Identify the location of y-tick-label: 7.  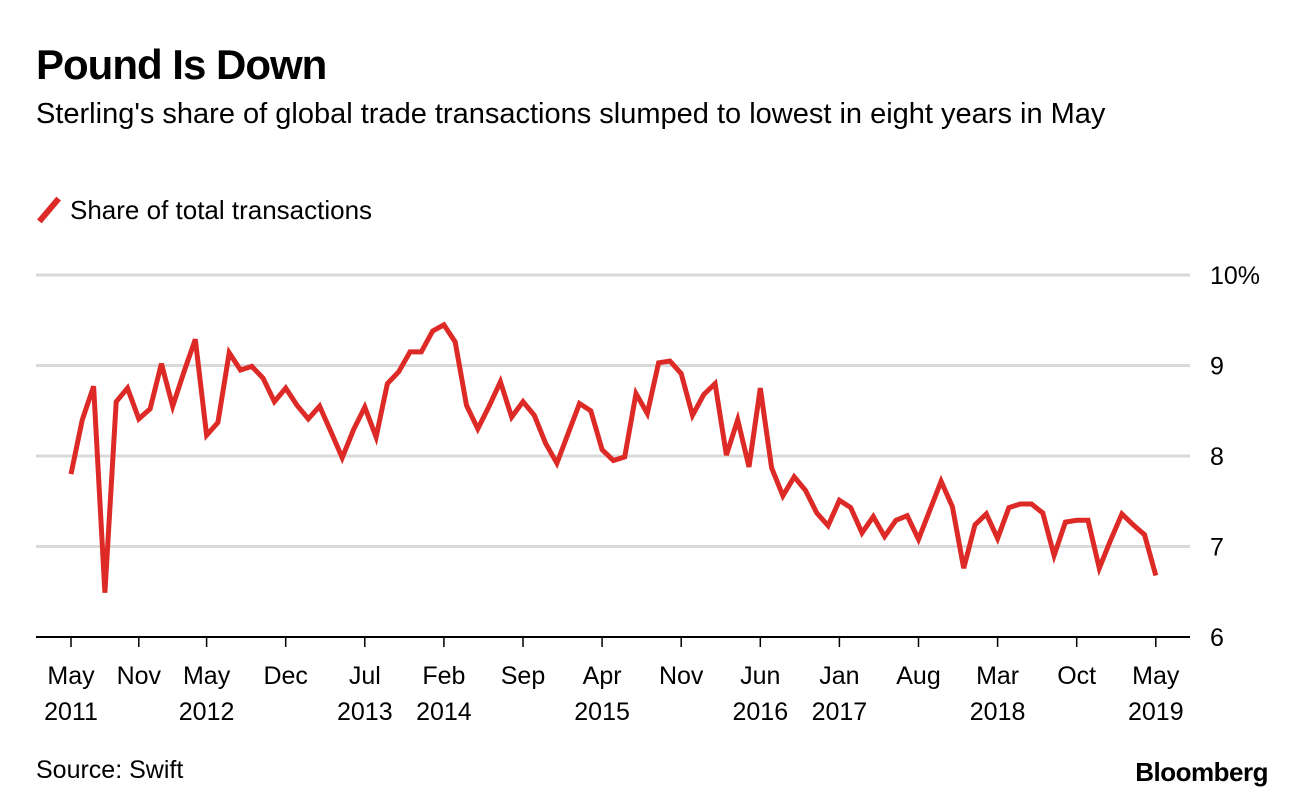
(1217, 548).